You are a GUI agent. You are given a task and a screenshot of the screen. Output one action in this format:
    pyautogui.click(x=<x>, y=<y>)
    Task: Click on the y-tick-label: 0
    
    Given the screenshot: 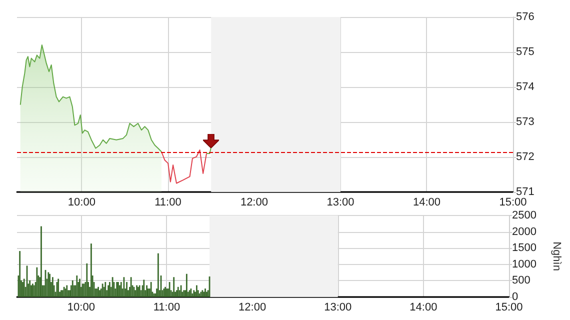 What is the action you would take?
    pyautogui.click(x=515, y=297)
    